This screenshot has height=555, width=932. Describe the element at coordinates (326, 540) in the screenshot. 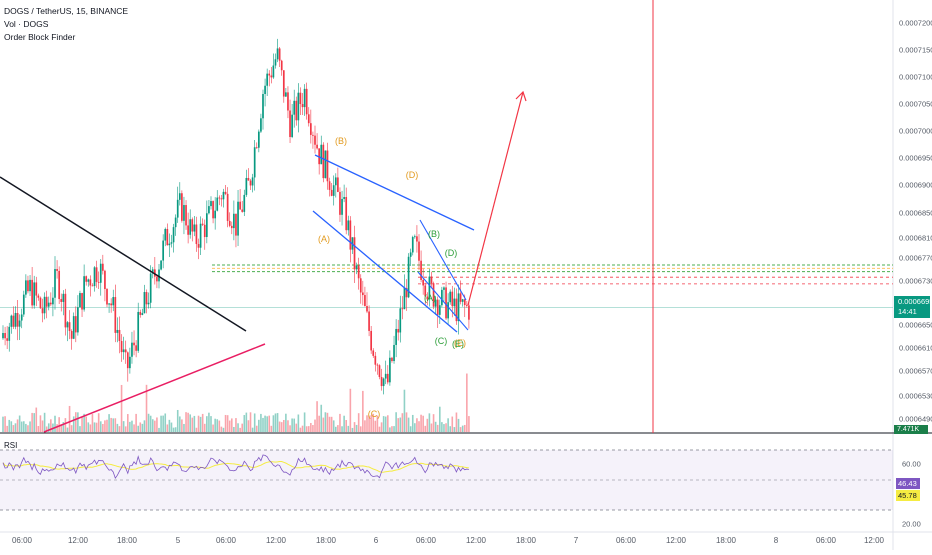

I see `time-tick-label: 18:00` at that location.